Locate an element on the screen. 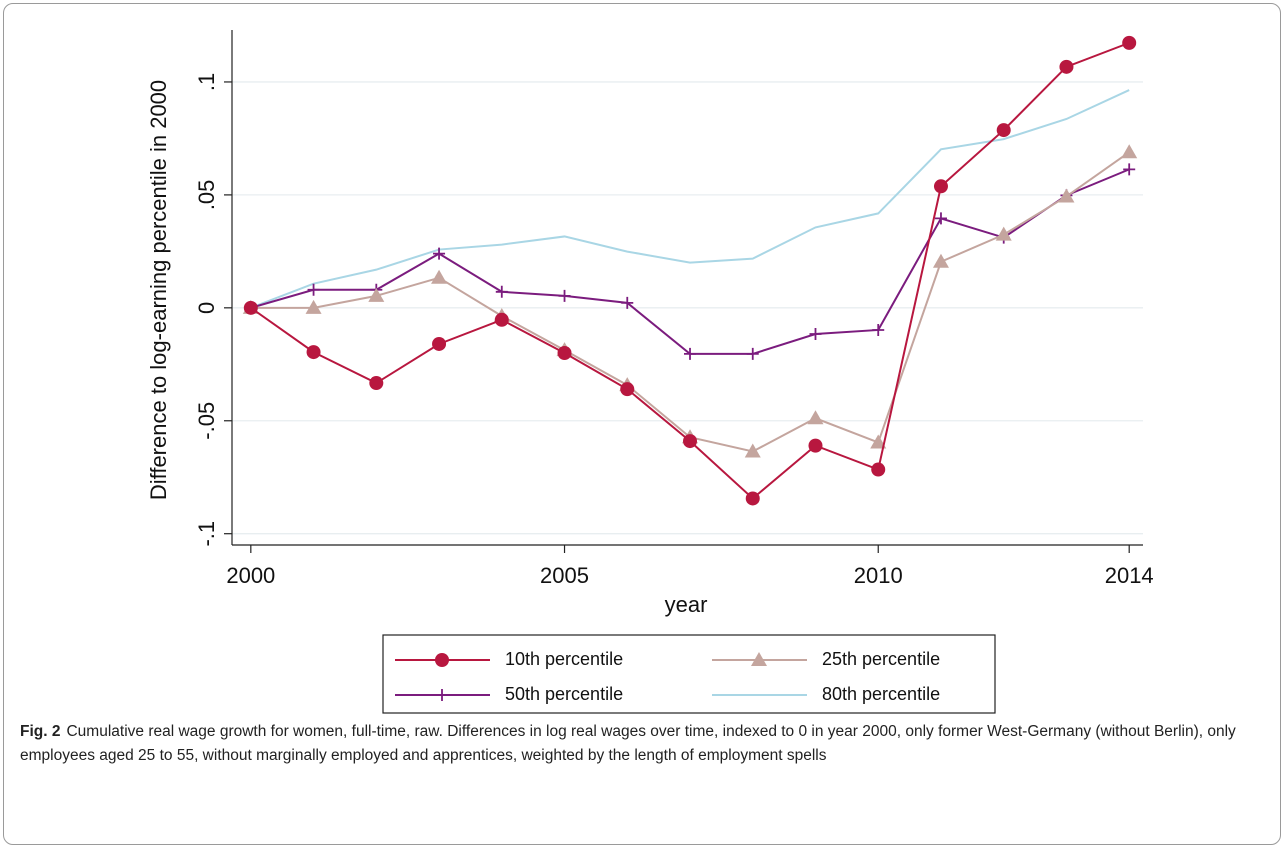  y-tick-label: 0 is located at coordinates (206, 308).